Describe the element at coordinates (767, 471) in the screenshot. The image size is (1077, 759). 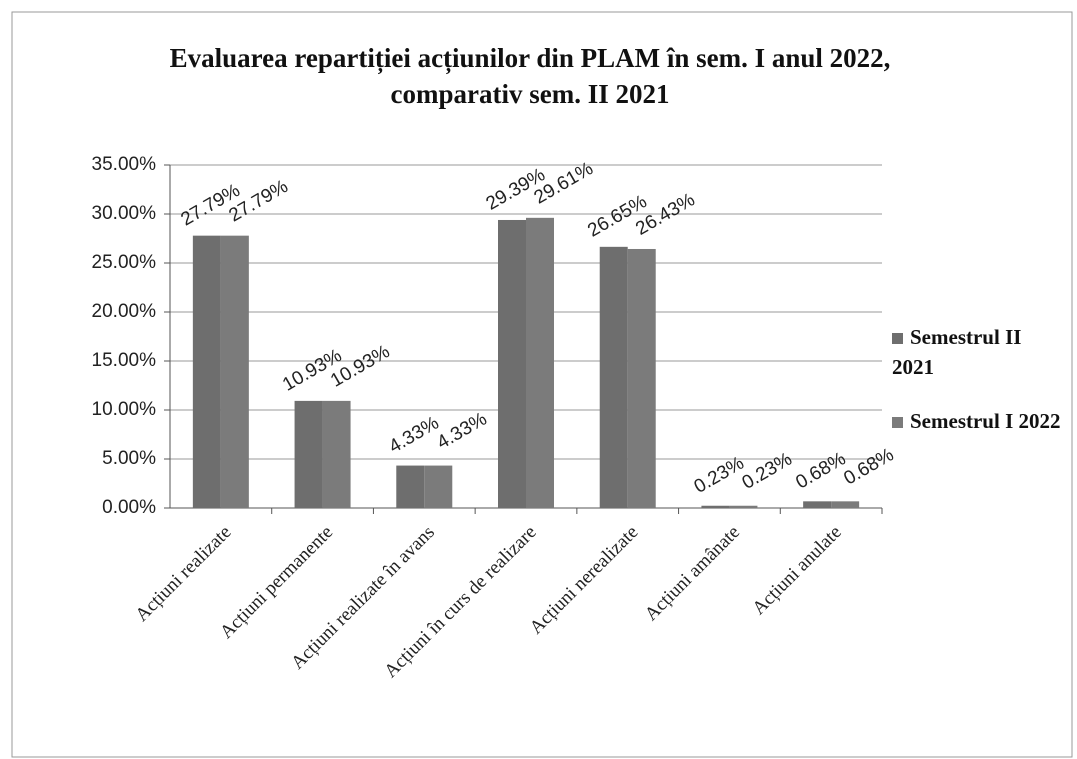
I see `data-label: 0.23%` at that location.